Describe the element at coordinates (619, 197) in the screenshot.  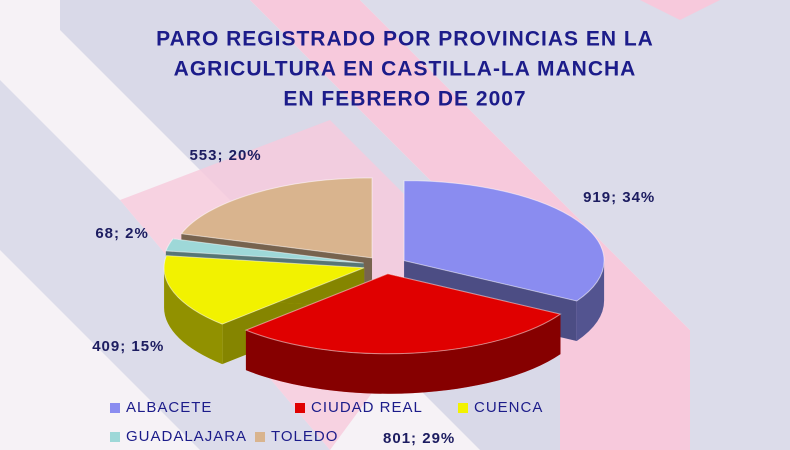
I see `data-label: 919; 34%` at that location.